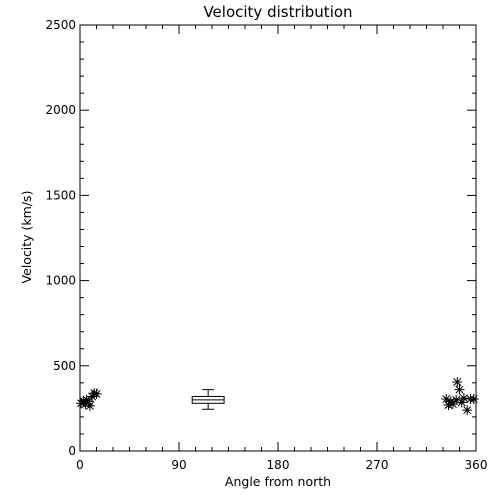  I want to click on x-tick-label: 90, so click(178, 465).